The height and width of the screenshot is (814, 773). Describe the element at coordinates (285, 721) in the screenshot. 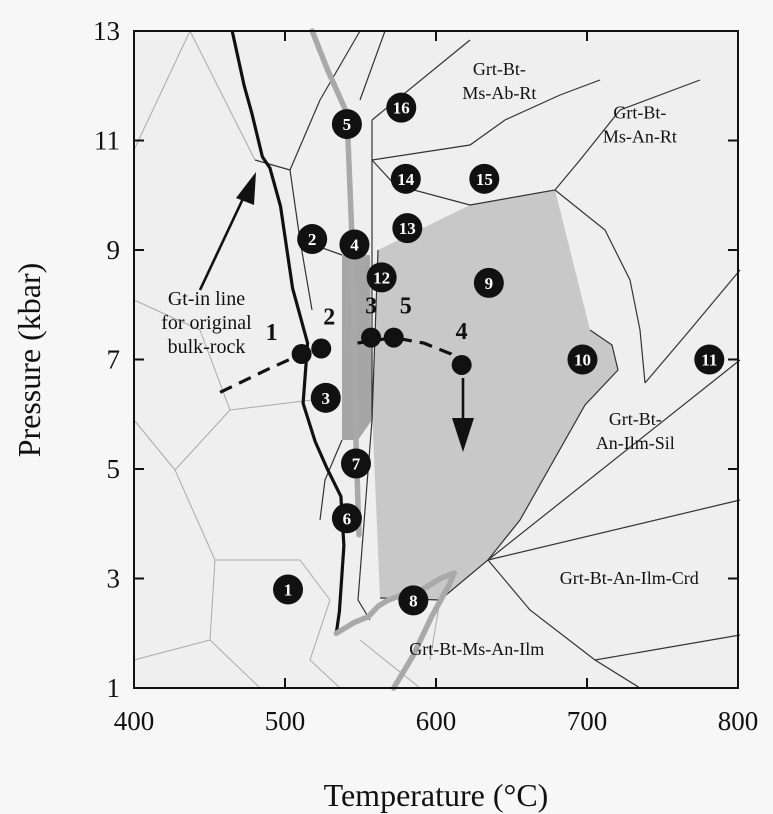

I see `x-tick-label: 500` at that location.